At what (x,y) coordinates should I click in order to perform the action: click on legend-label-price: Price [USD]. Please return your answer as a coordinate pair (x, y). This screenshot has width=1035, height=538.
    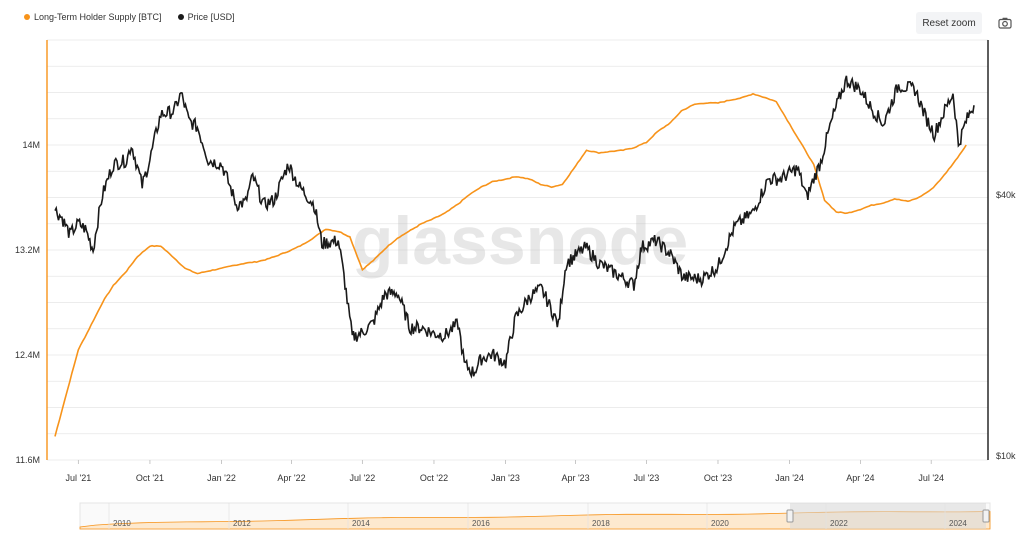
    Looking at the image, I should click on (211, 17).